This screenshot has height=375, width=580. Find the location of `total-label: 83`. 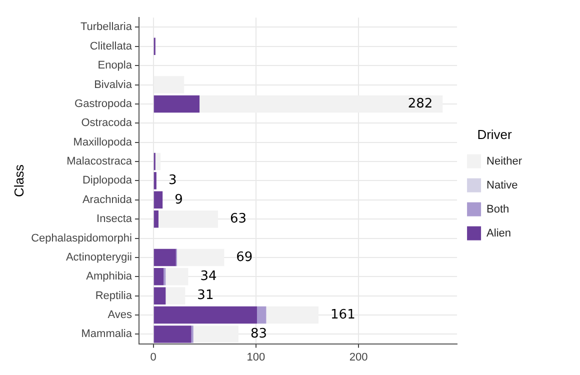

total-label: 83 is located at coordinates (259, 334).